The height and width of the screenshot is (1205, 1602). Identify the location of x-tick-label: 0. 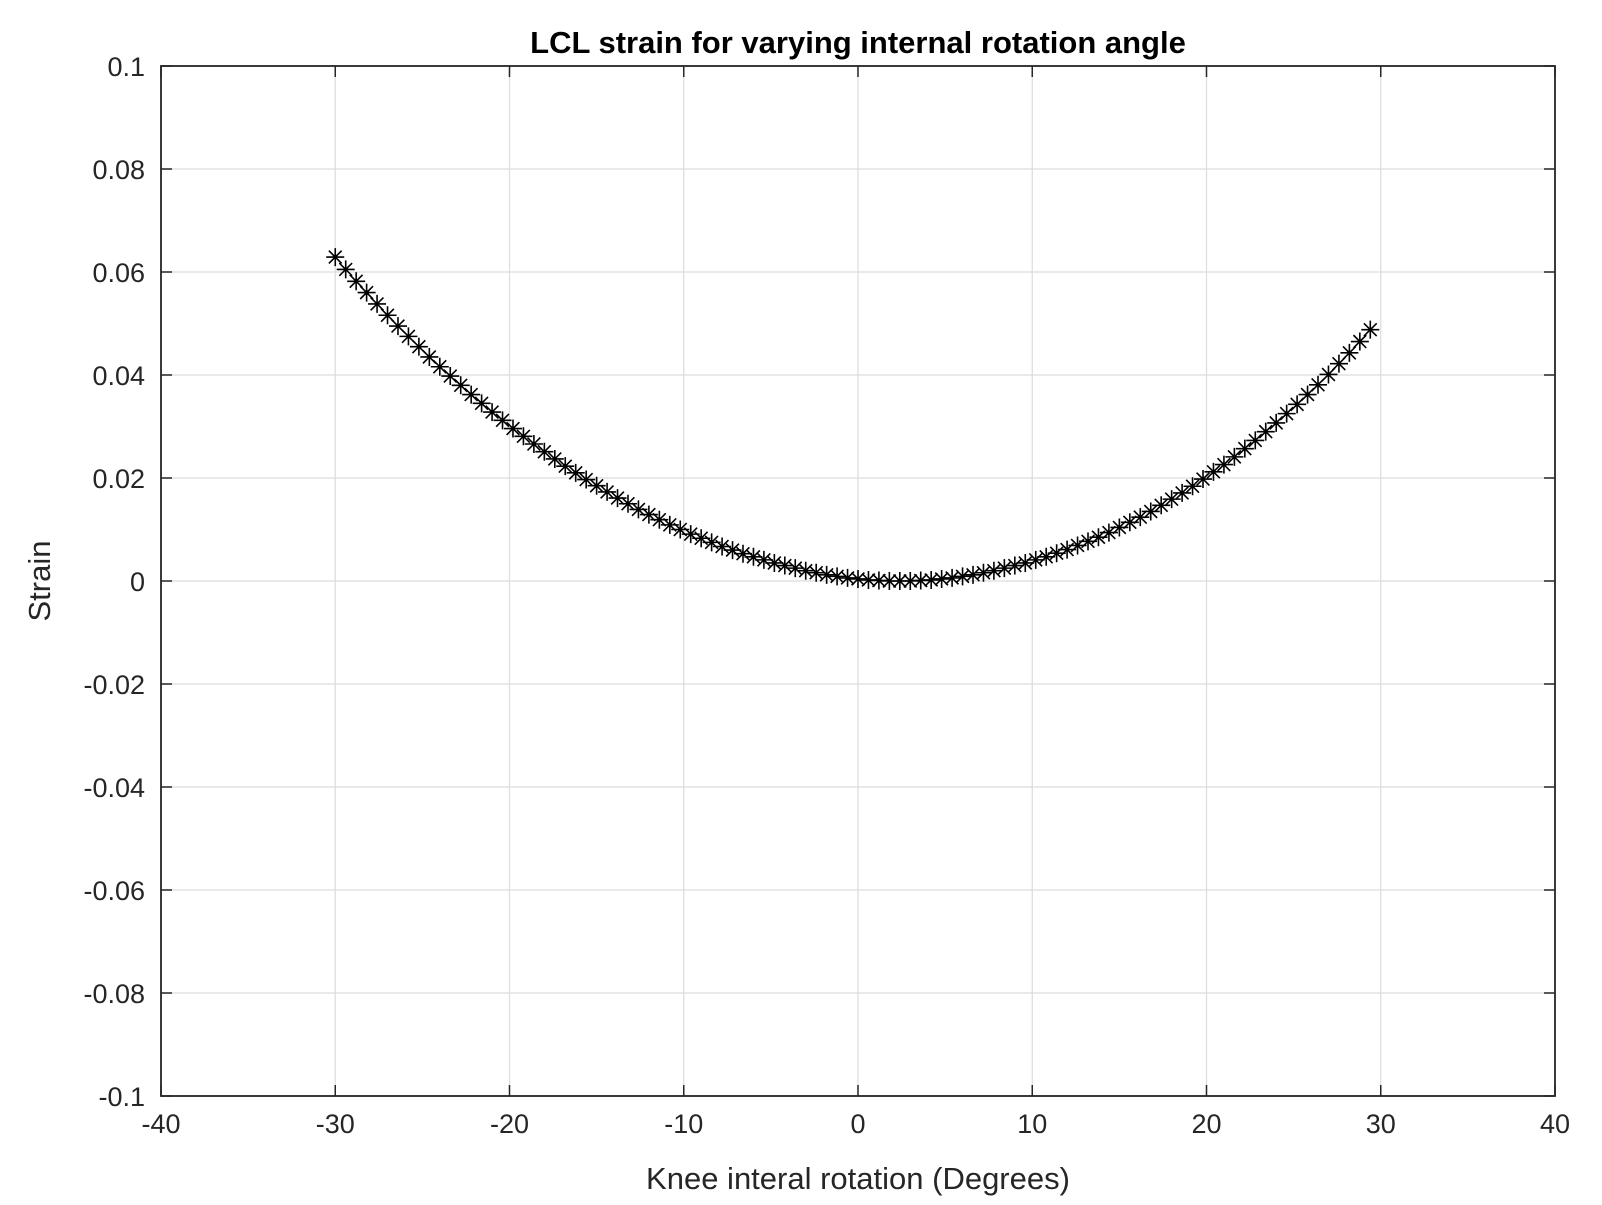
(857, 1124).